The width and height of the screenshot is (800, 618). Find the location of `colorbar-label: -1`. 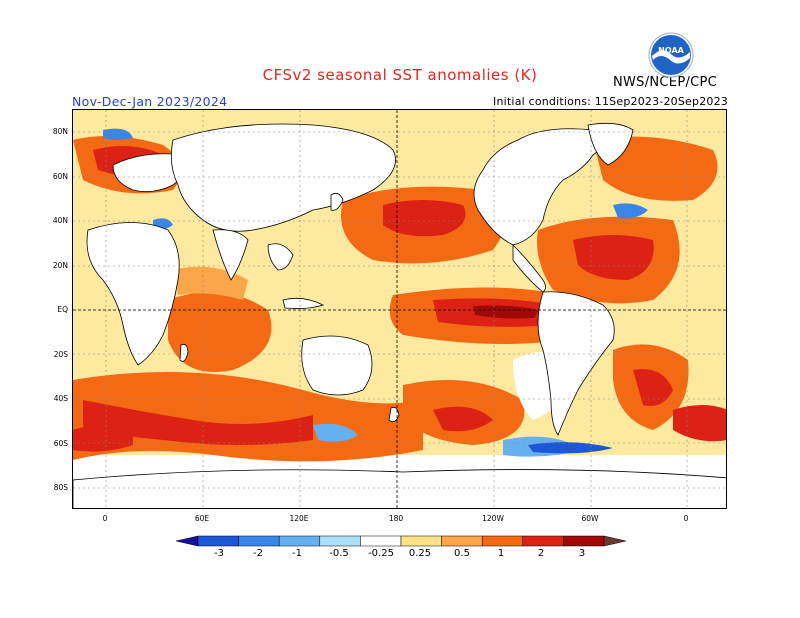

colorbar-label: -1 is located at coordinates (297, 553).